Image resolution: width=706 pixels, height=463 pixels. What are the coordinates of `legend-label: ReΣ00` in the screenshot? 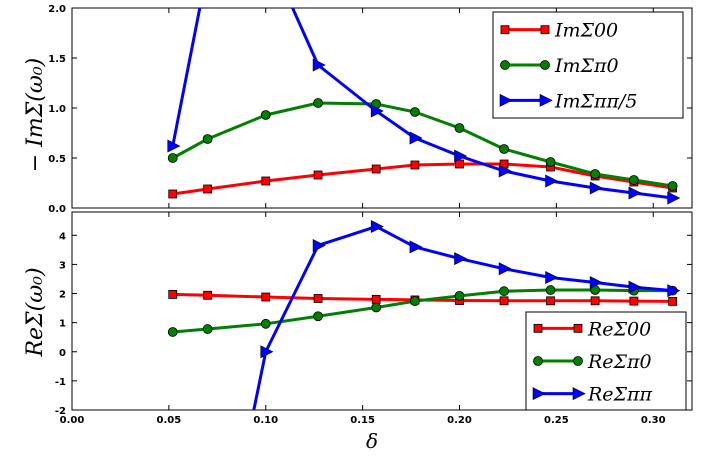 It's located at (619, 329).